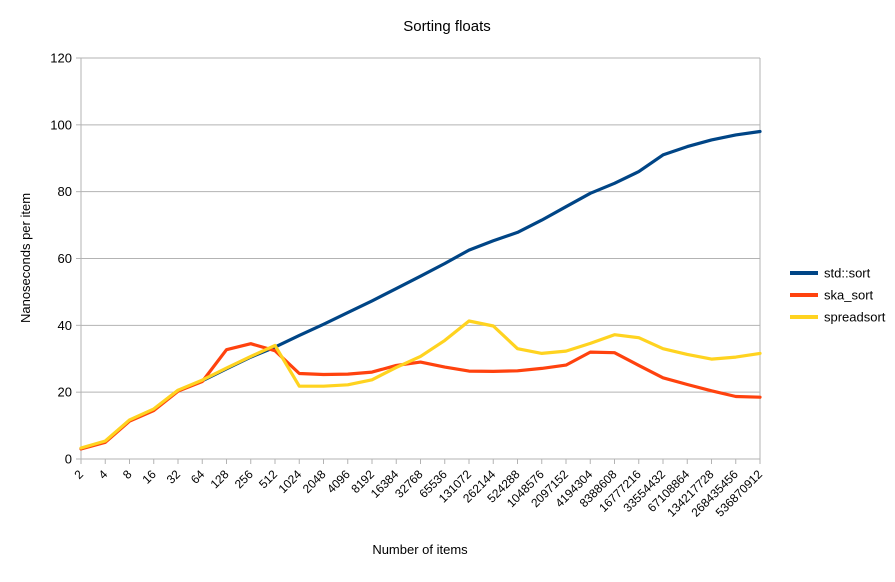  I want to click on legend-item: spreadsort, so click(838, 317).